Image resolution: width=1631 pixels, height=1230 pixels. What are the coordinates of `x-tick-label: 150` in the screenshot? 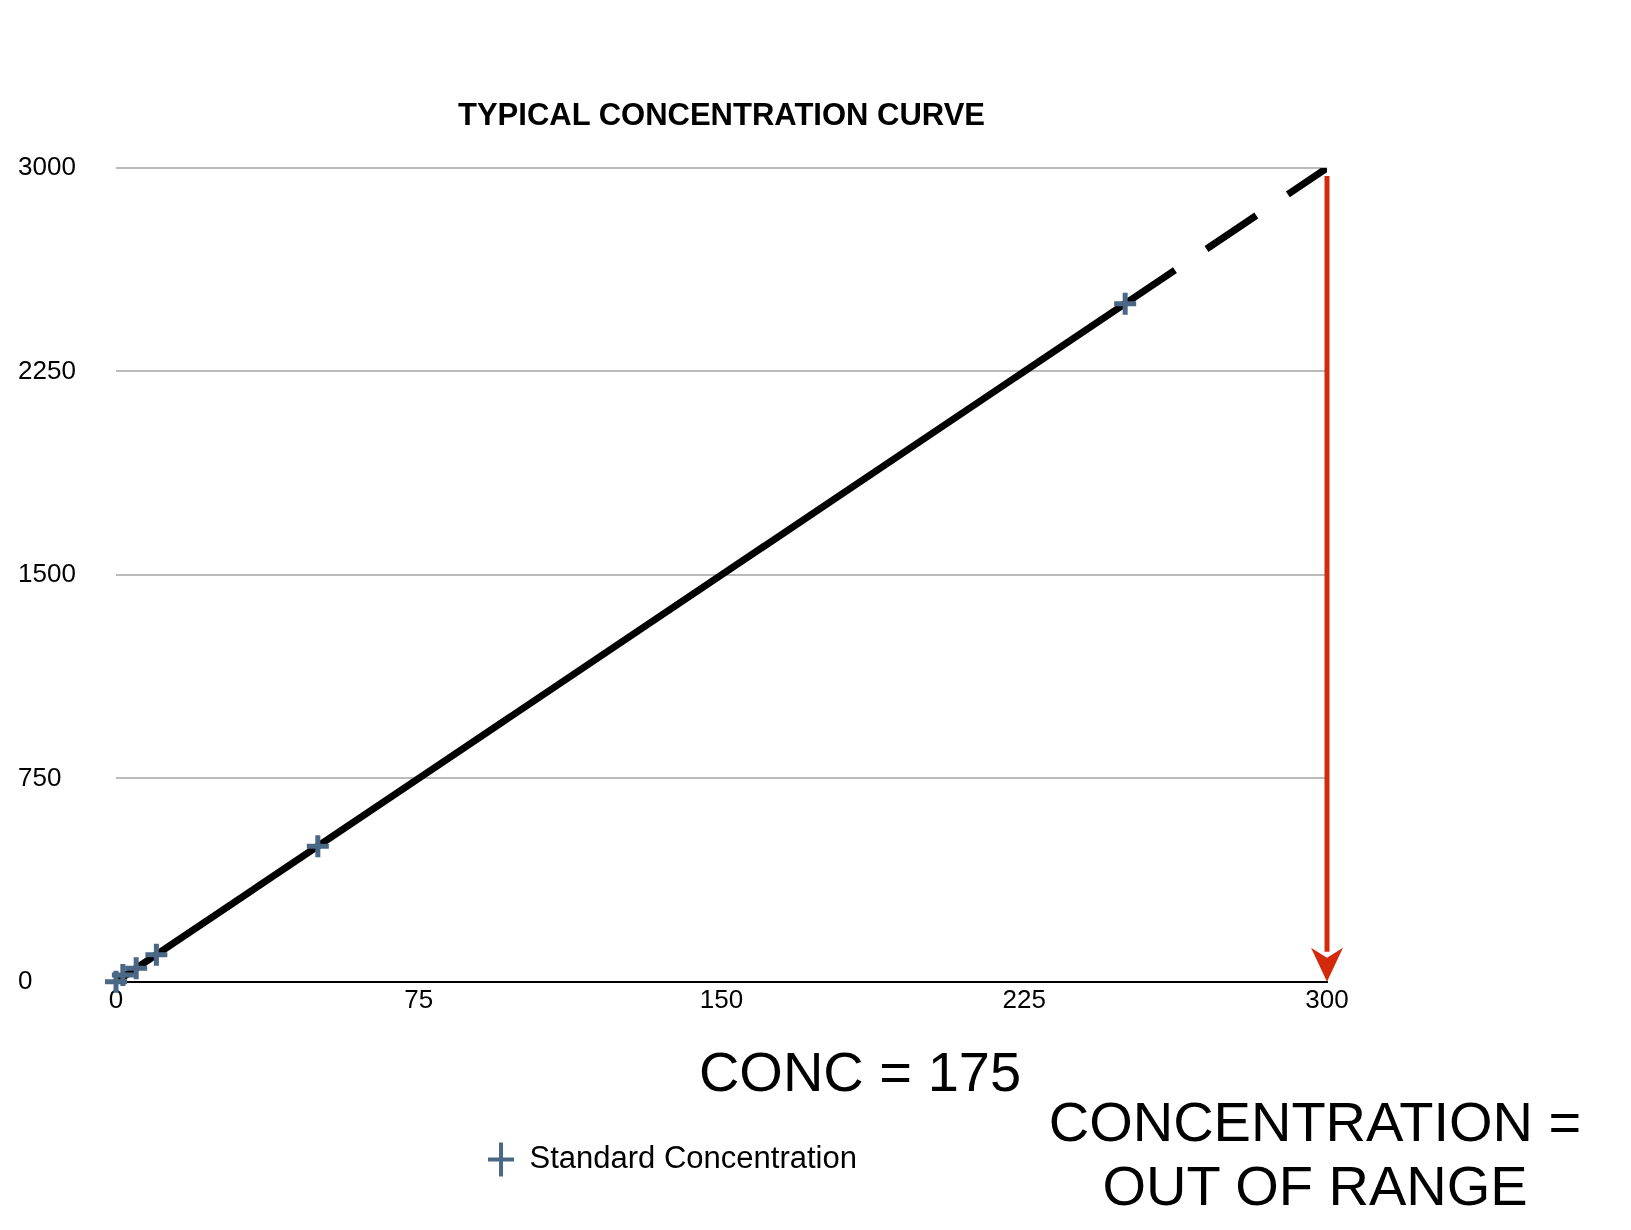 It's located at (721, 998).